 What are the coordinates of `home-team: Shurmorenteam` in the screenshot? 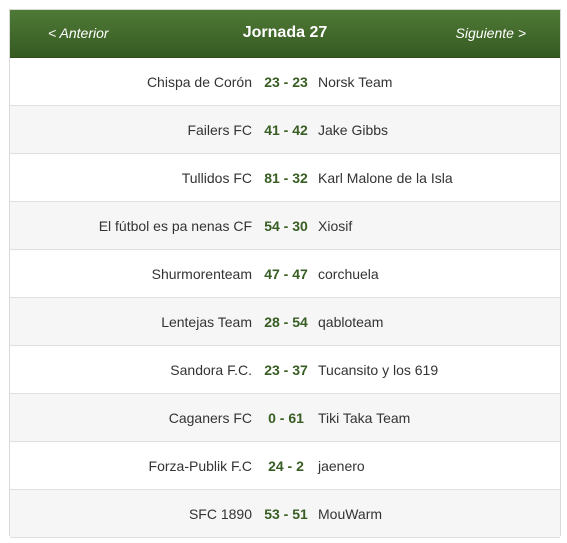 It's located at (201, 274).